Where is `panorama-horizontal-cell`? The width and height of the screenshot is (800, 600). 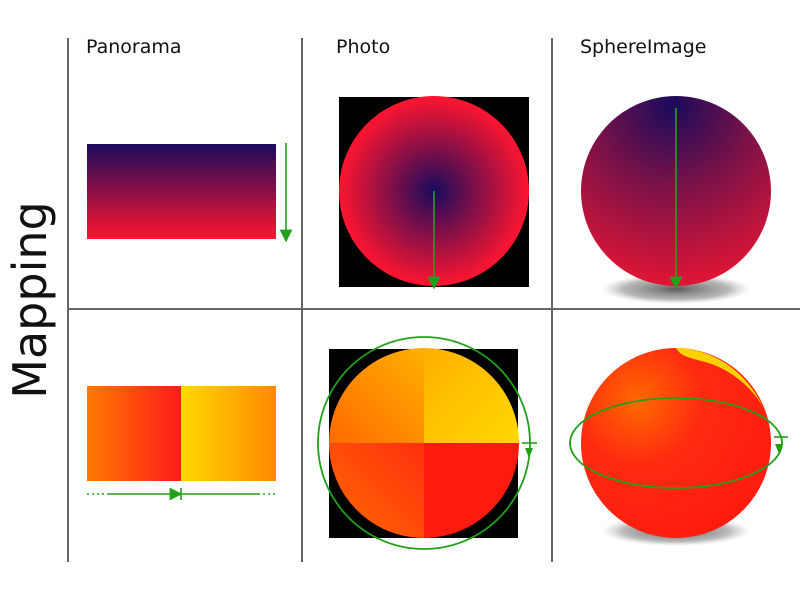 panorama-horizontal-cell is located at coordinates (181, 443).